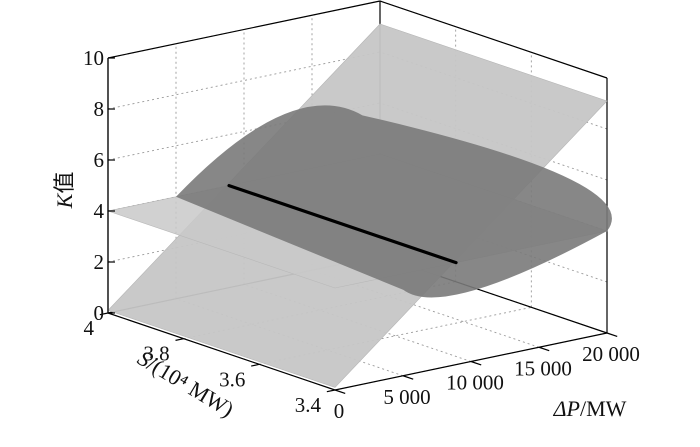 This screenshot has height=447, width=700. I want to click on y-tick-label: 3.6, so click(232, 379).